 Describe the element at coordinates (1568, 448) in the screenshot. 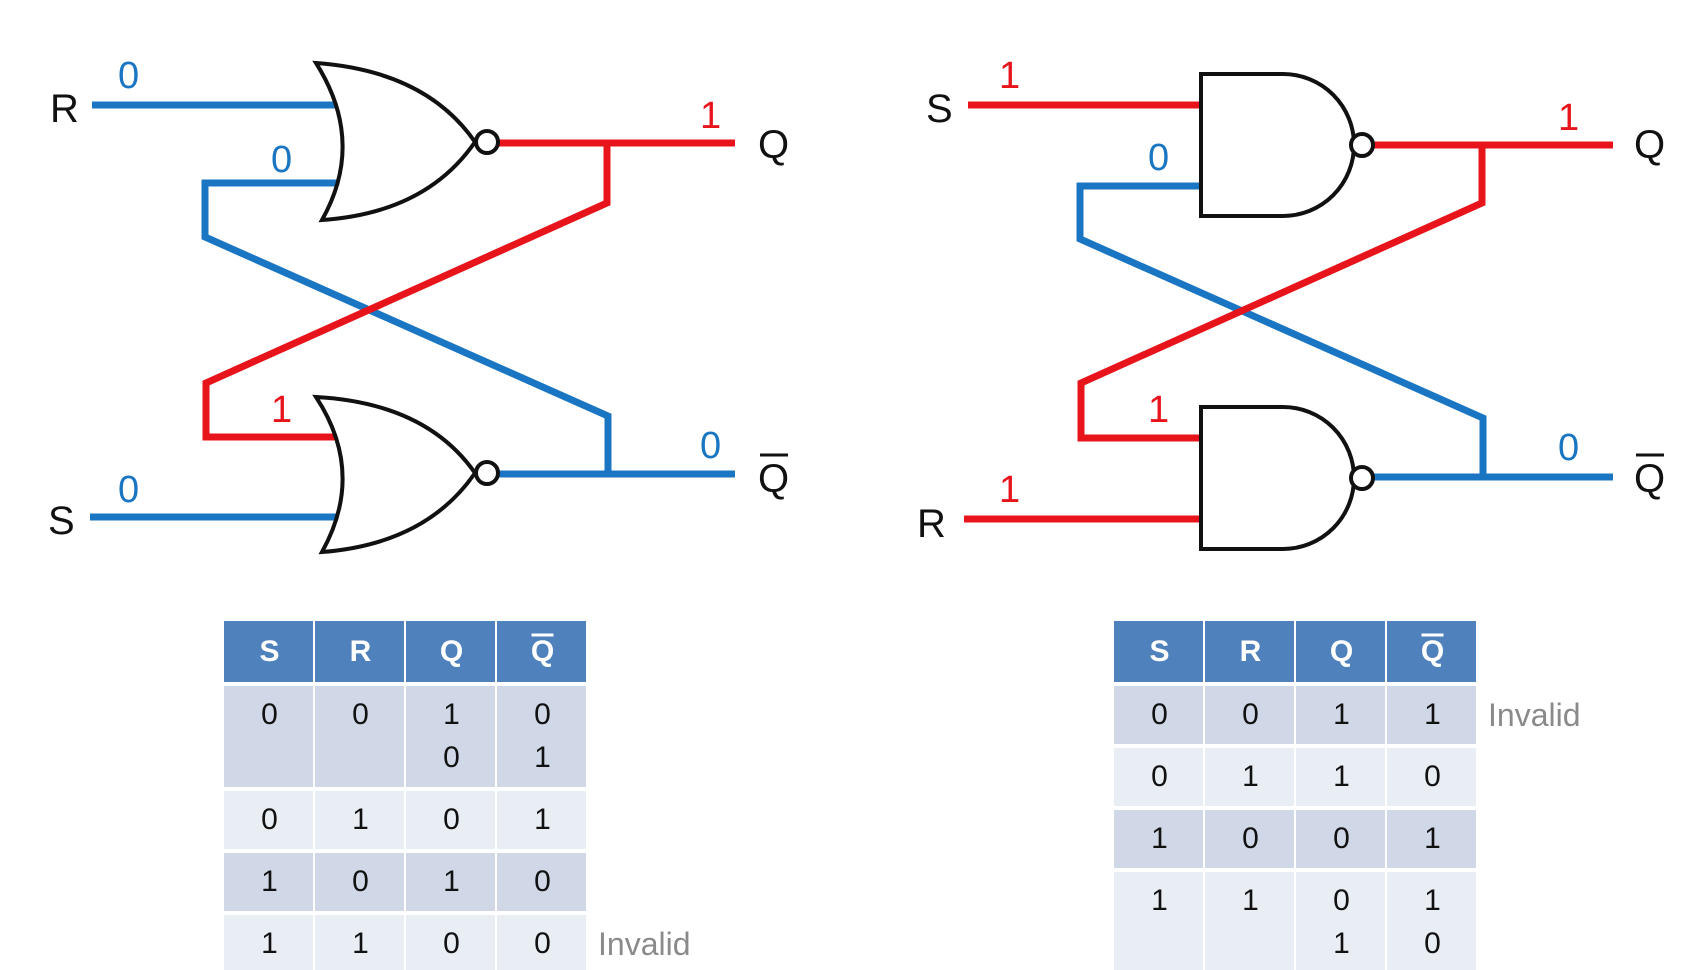

I see `value-qbar: 0` at that location.